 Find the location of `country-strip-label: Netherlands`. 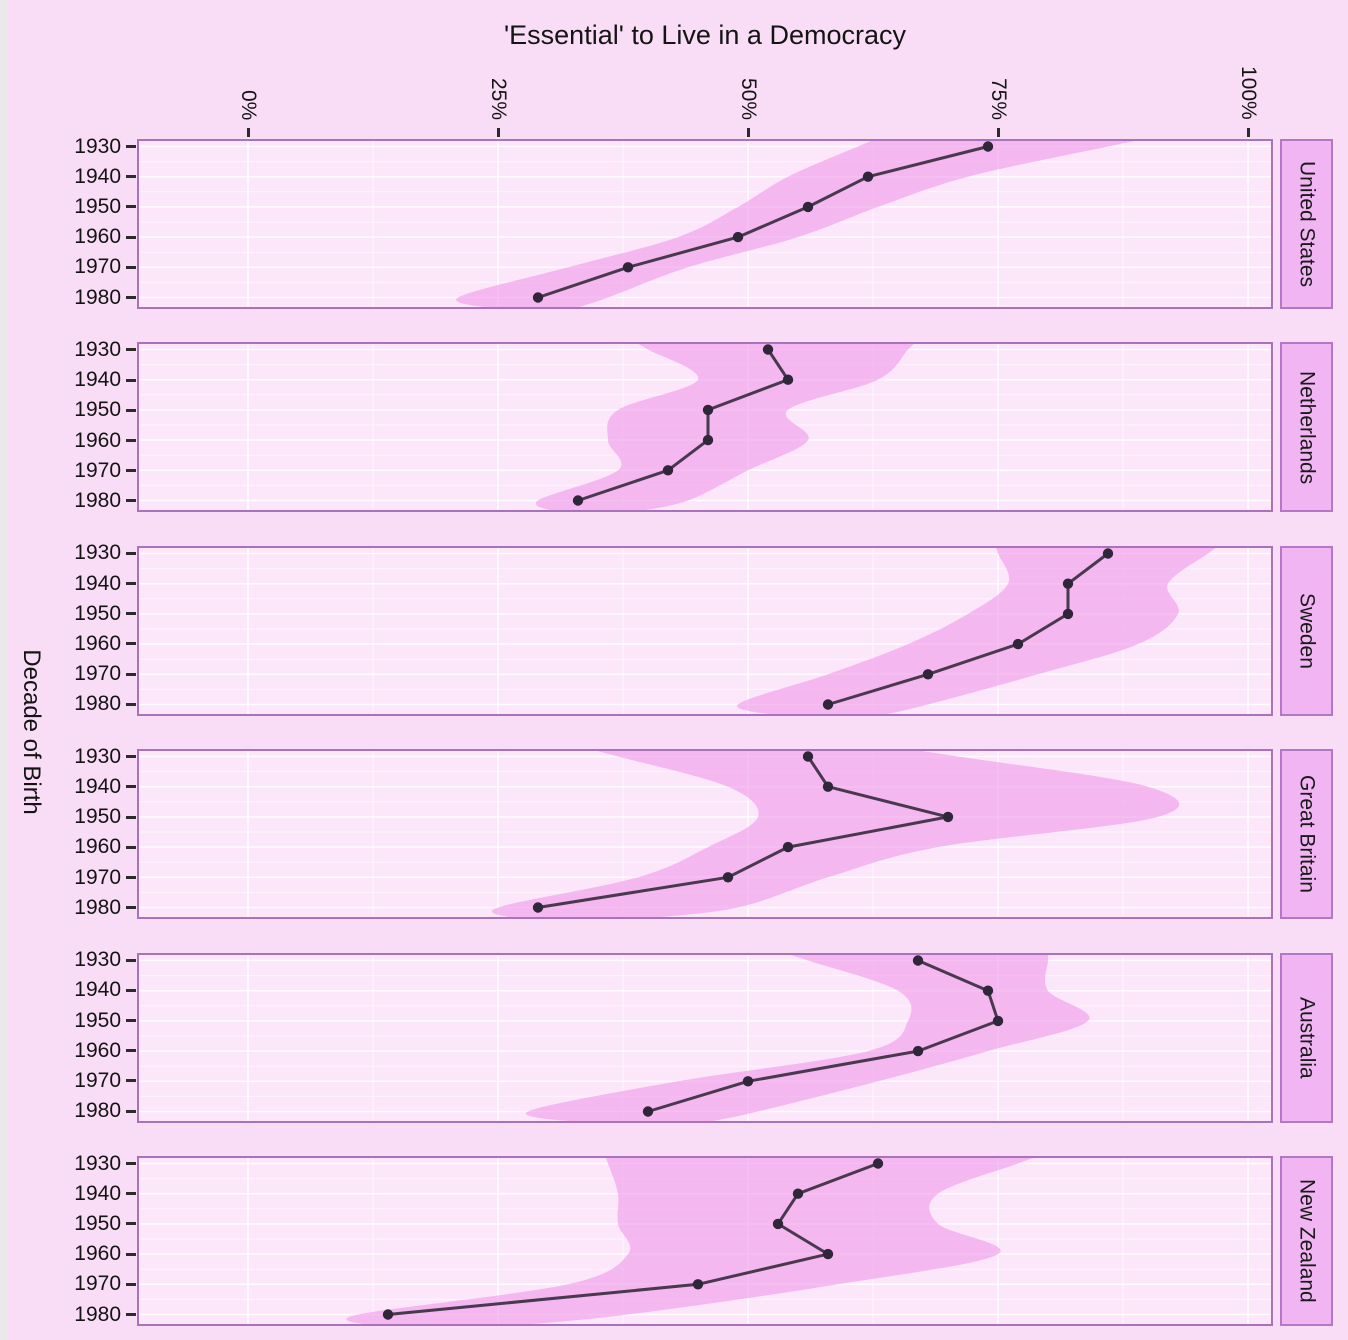

country-strip-label: Netherlands is located at coordinates (1307, 427).